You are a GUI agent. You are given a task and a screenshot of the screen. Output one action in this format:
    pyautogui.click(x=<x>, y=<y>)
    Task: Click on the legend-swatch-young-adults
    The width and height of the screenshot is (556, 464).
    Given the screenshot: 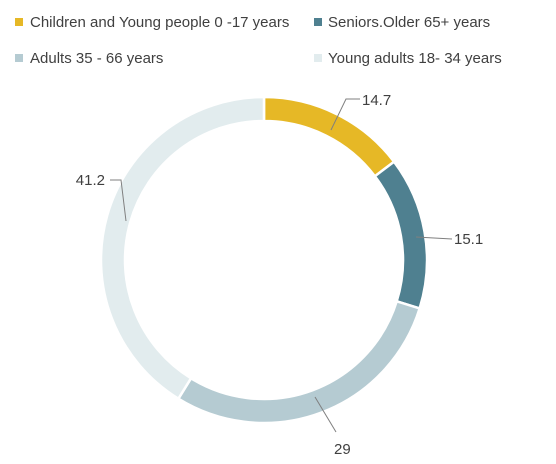 What is the action you would take?
    pyautogui.click(x=318, y=58)
    